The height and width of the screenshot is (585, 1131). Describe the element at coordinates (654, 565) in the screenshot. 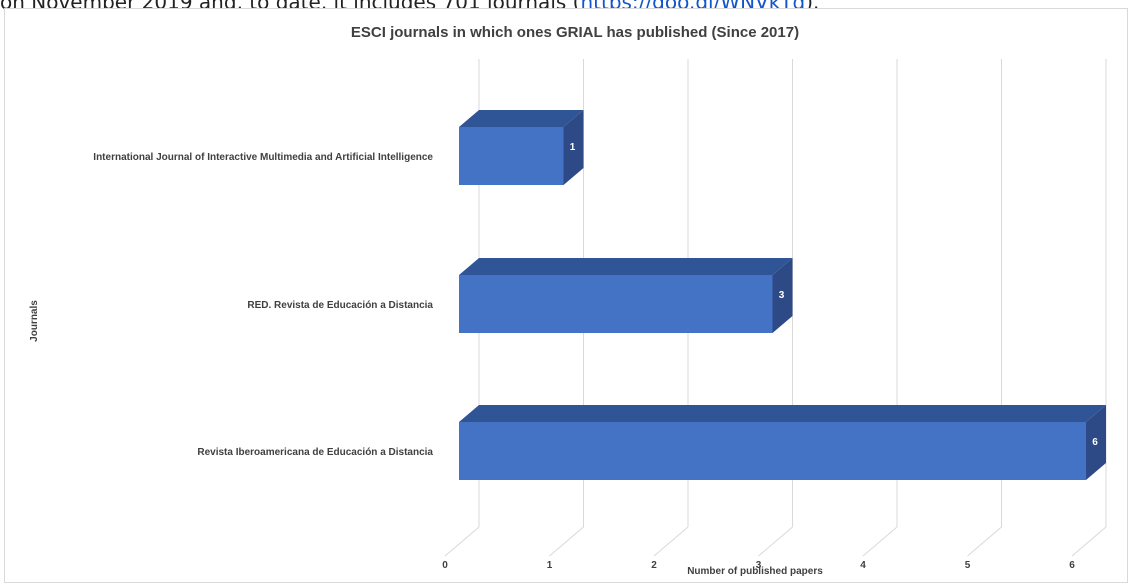

I see `x-tick-label: 2` at that location.